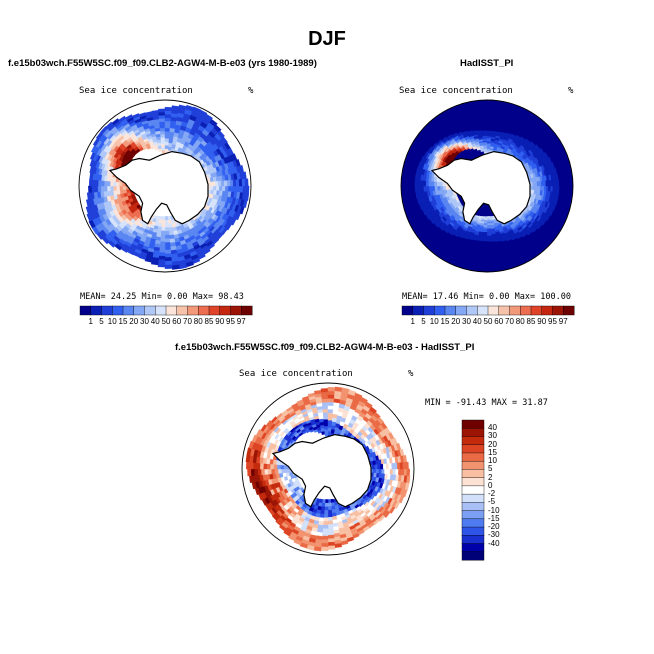 This screenshot has width=654, height=654. Describe the element at coordinates (209, 321) in the screenshot. I see `model-colorbar-tick-label: 85` at that location.